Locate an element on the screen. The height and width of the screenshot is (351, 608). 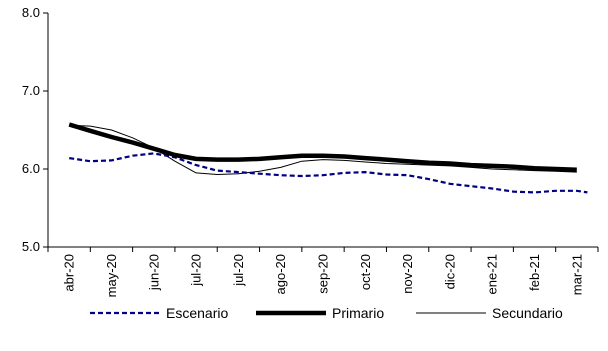
x-tick-label: feb-21 is located at coordinates (534, 272).